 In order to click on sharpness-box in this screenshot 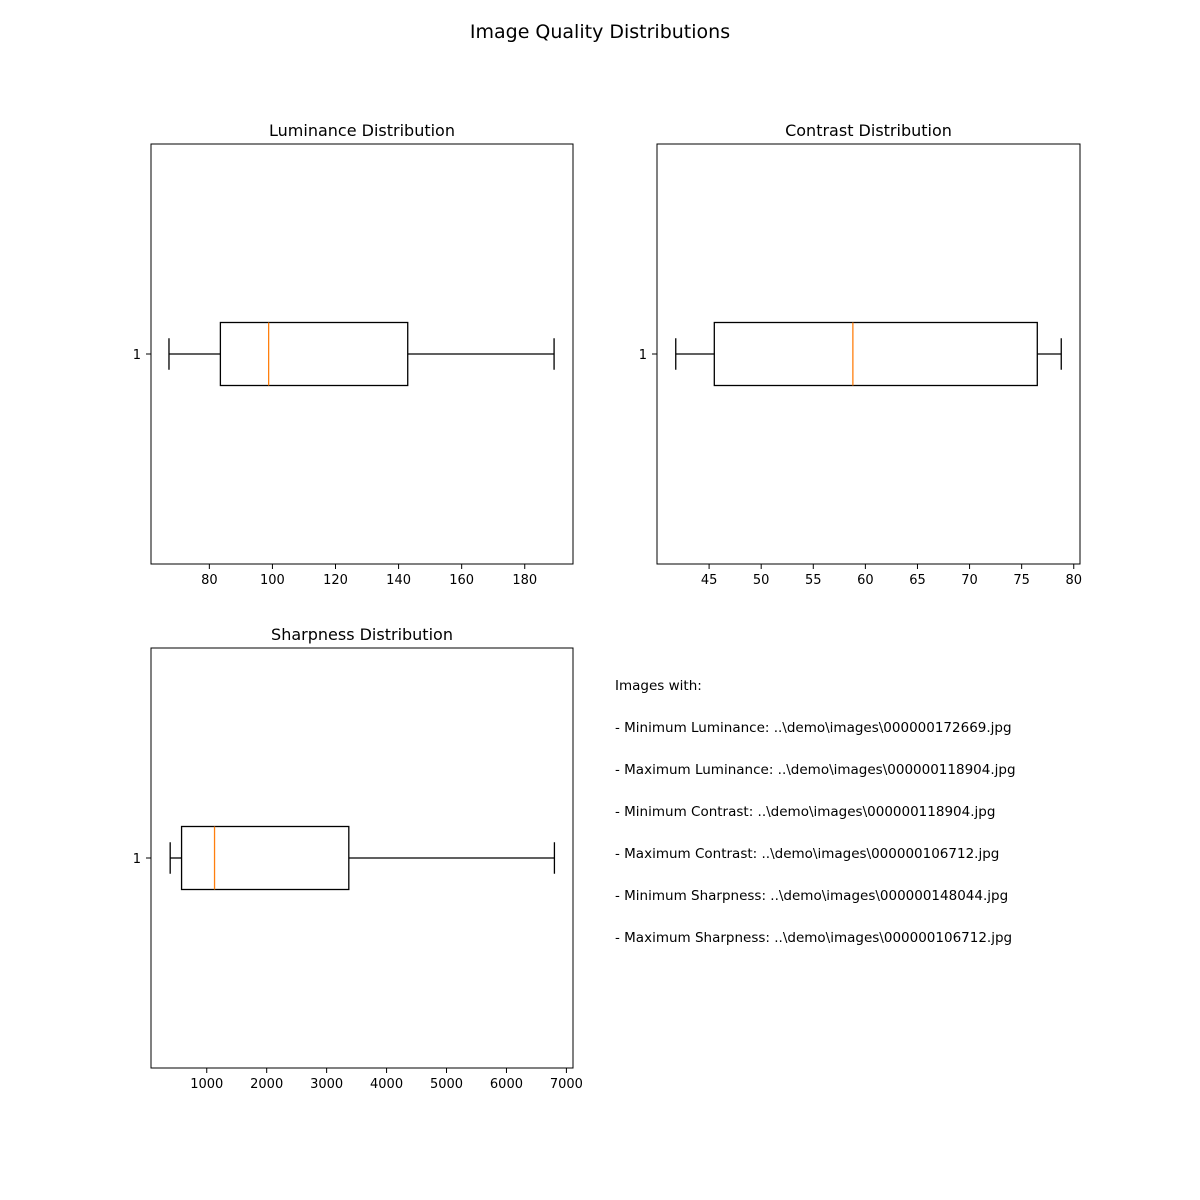, I will do `click(265, 858)`.